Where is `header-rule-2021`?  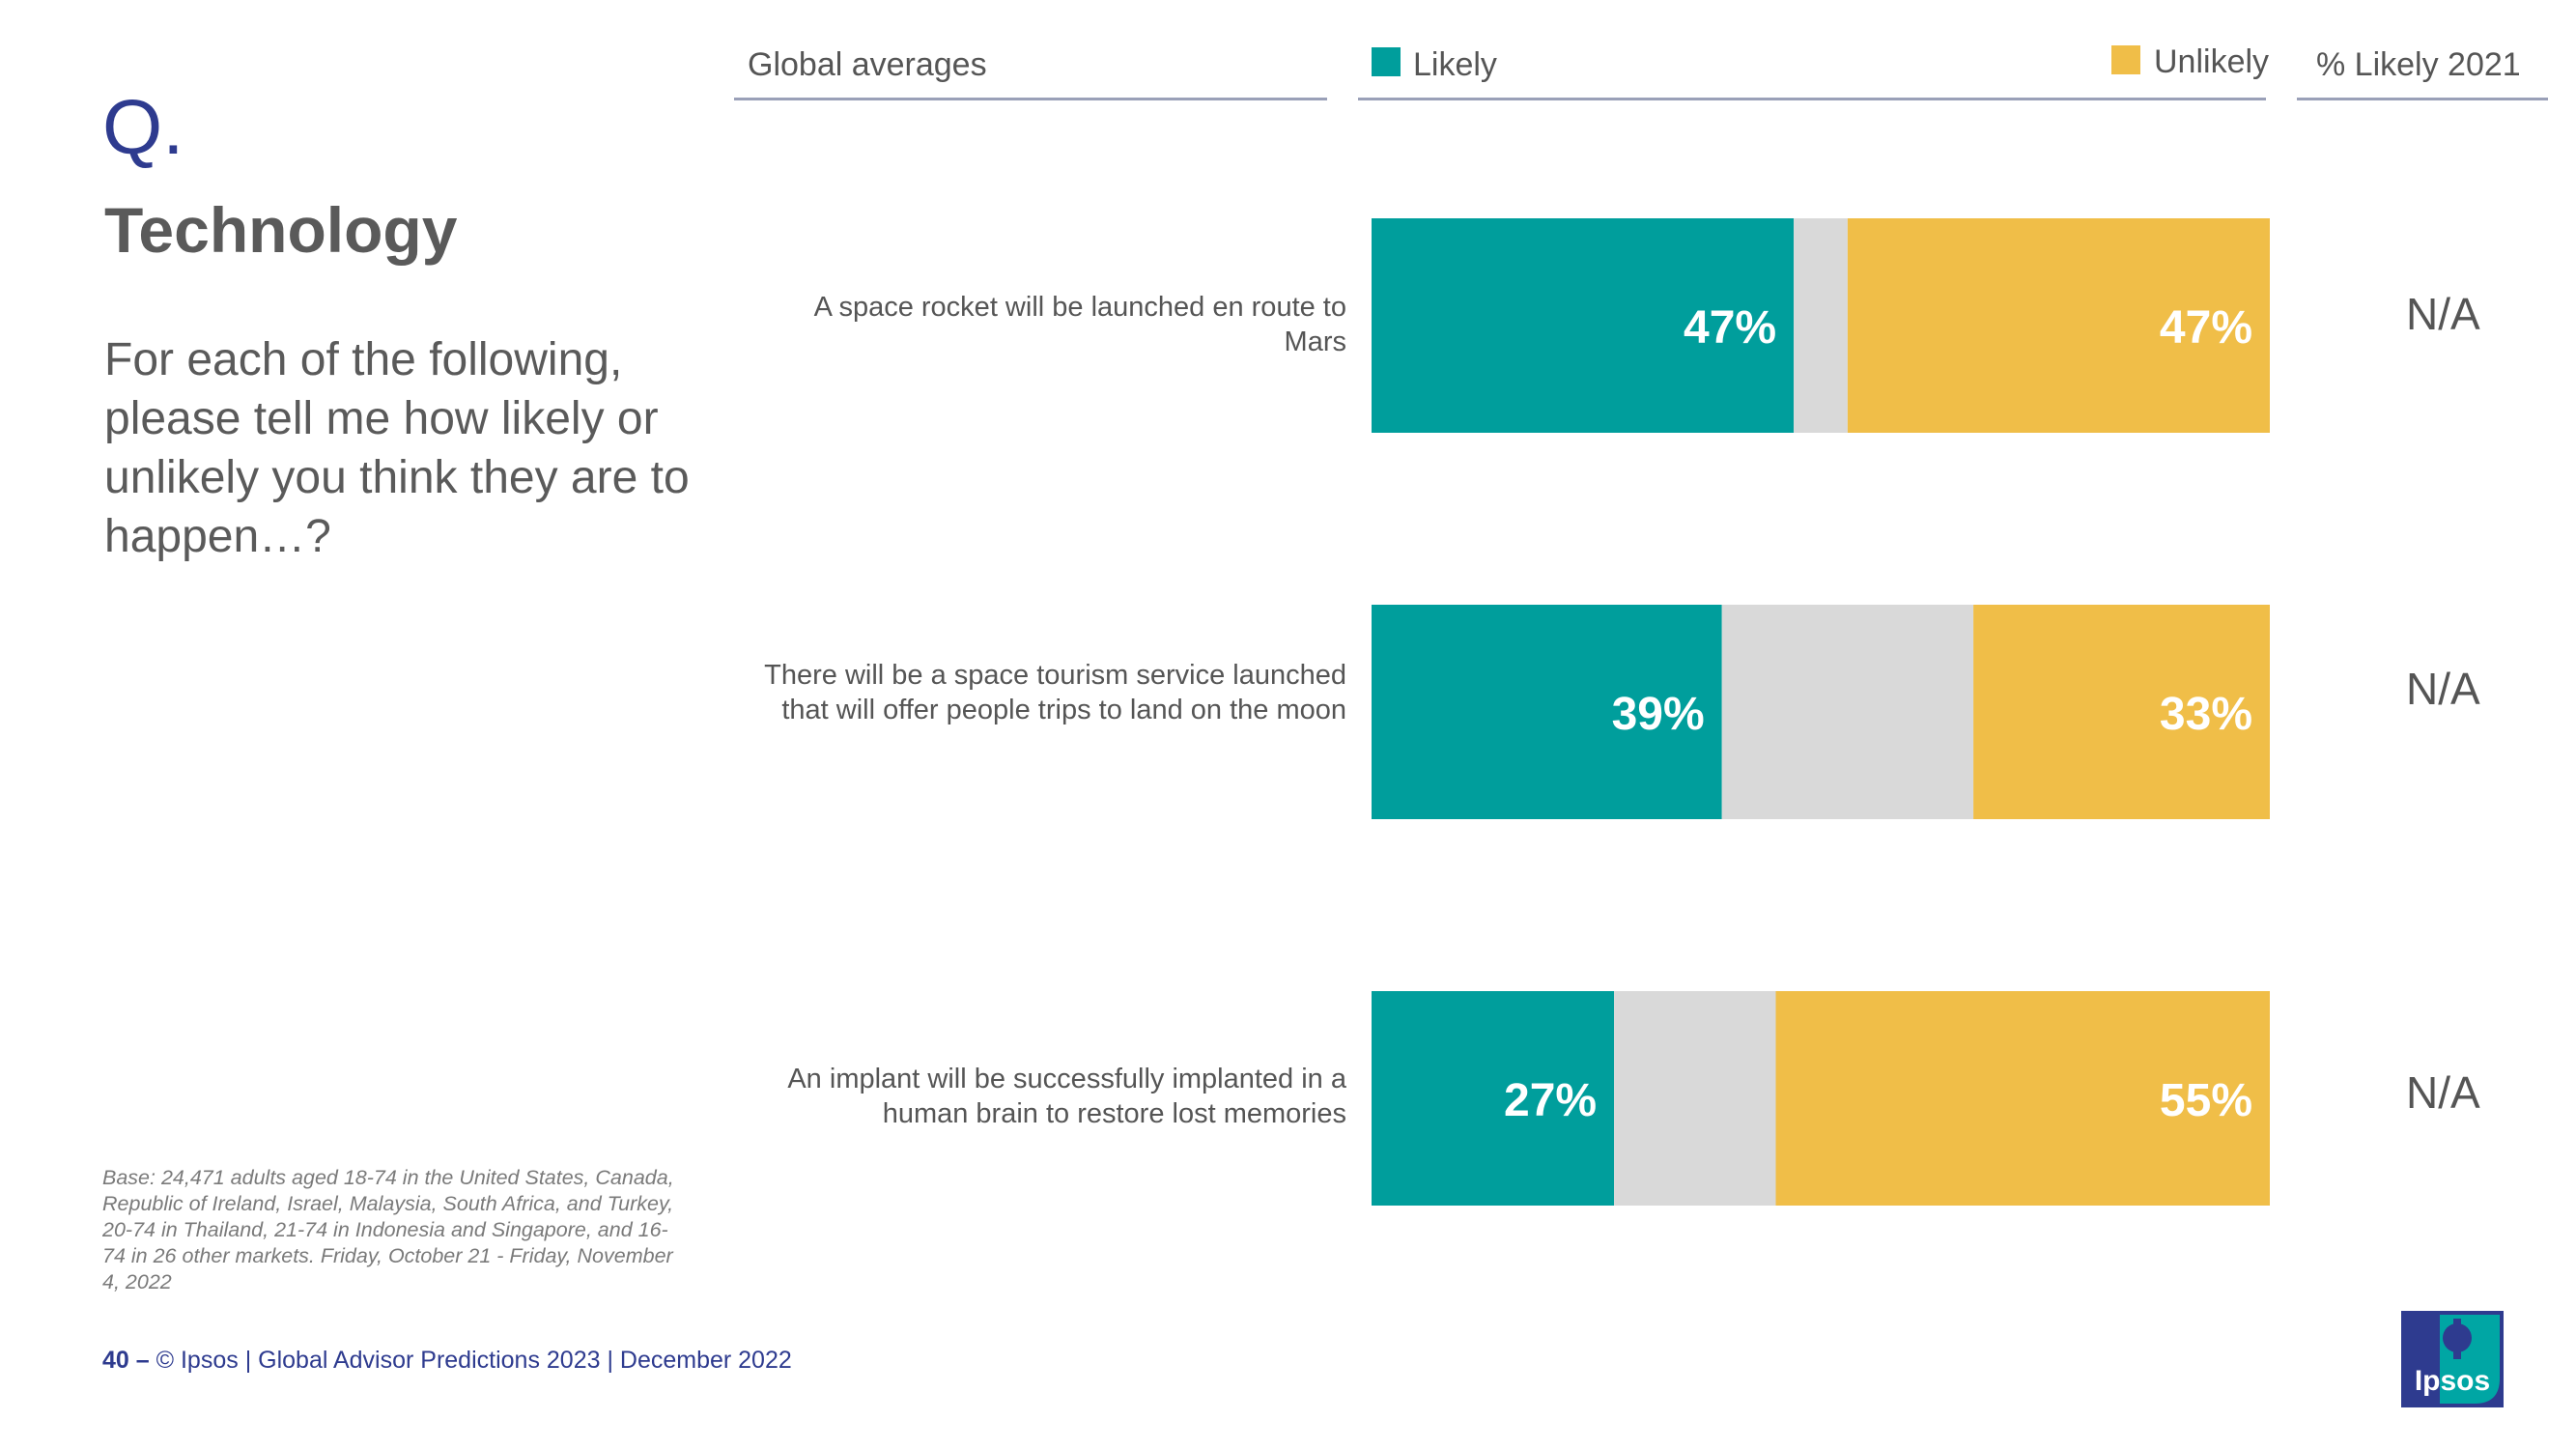 header-rule-2021 is located at coordinates (2422, 99).